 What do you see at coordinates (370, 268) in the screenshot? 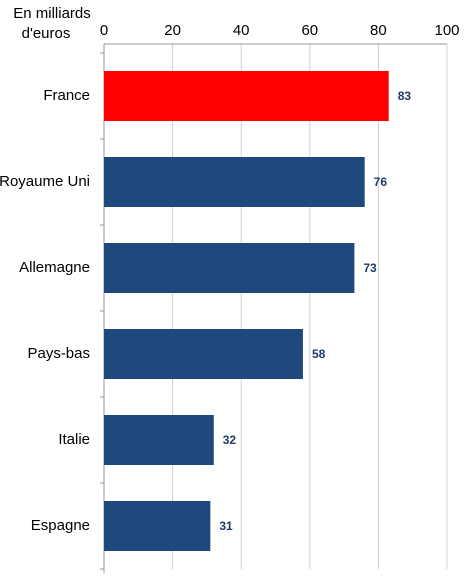
I see `value-label: 73` at bounding box center [370, 268].